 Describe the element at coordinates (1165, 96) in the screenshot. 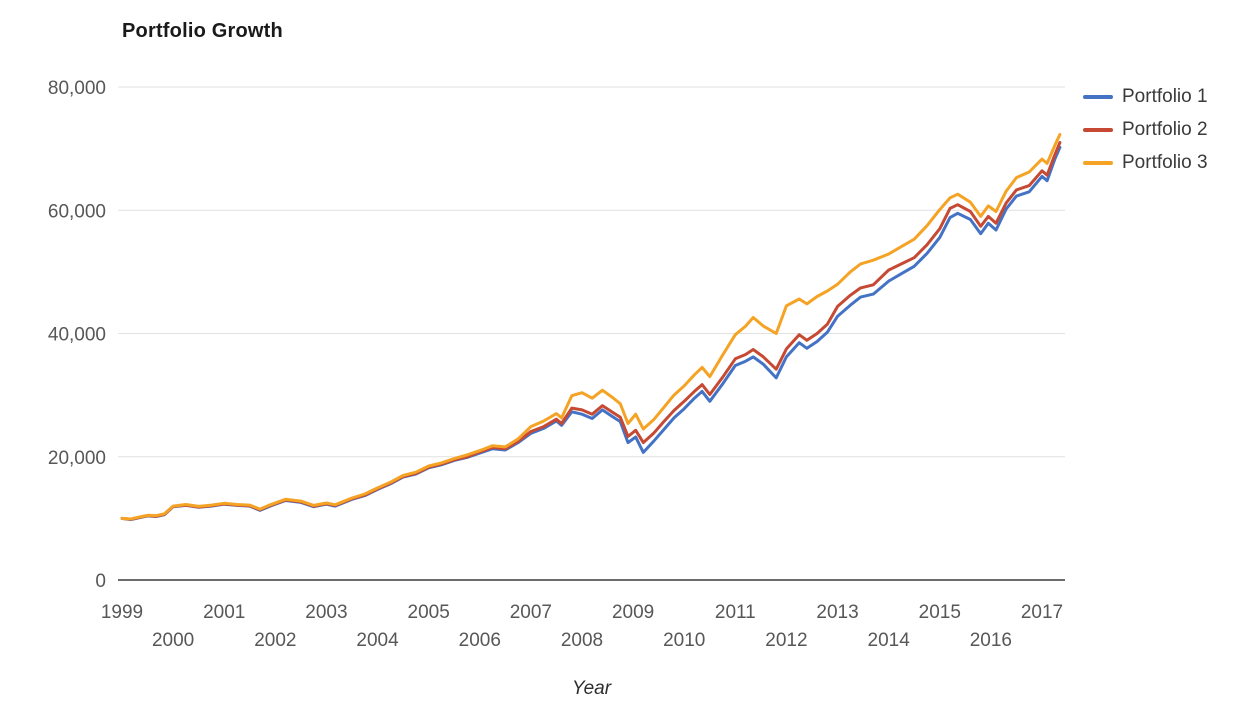

I see `legend-label: Portfolio 1` at that location.